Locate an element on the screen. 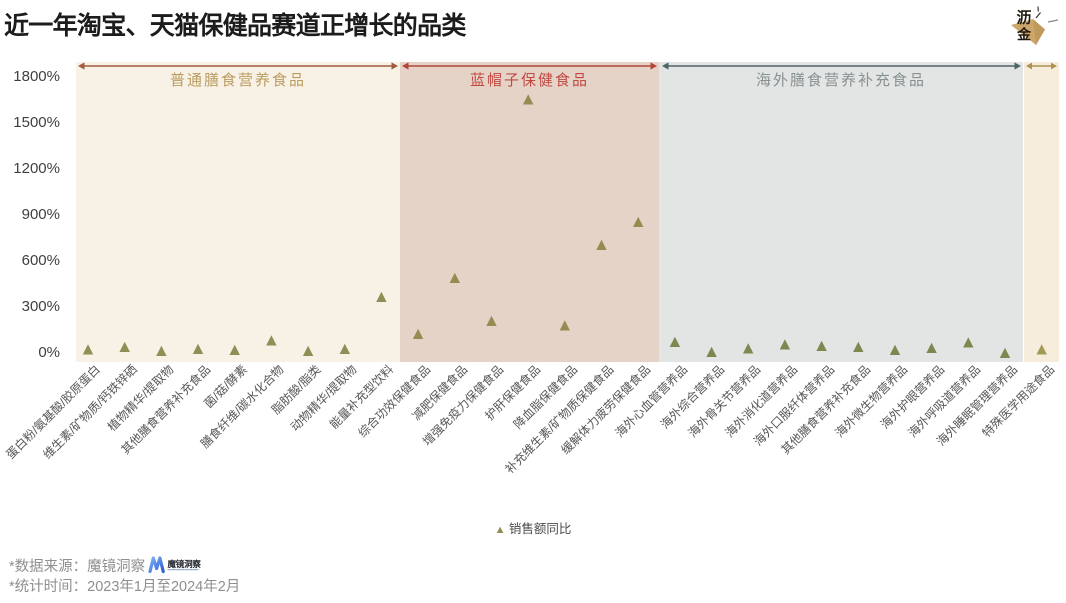 The width and height of the screenshot is (1066, 603). svg-text: 沥 is located at coordinates (1024, 18).